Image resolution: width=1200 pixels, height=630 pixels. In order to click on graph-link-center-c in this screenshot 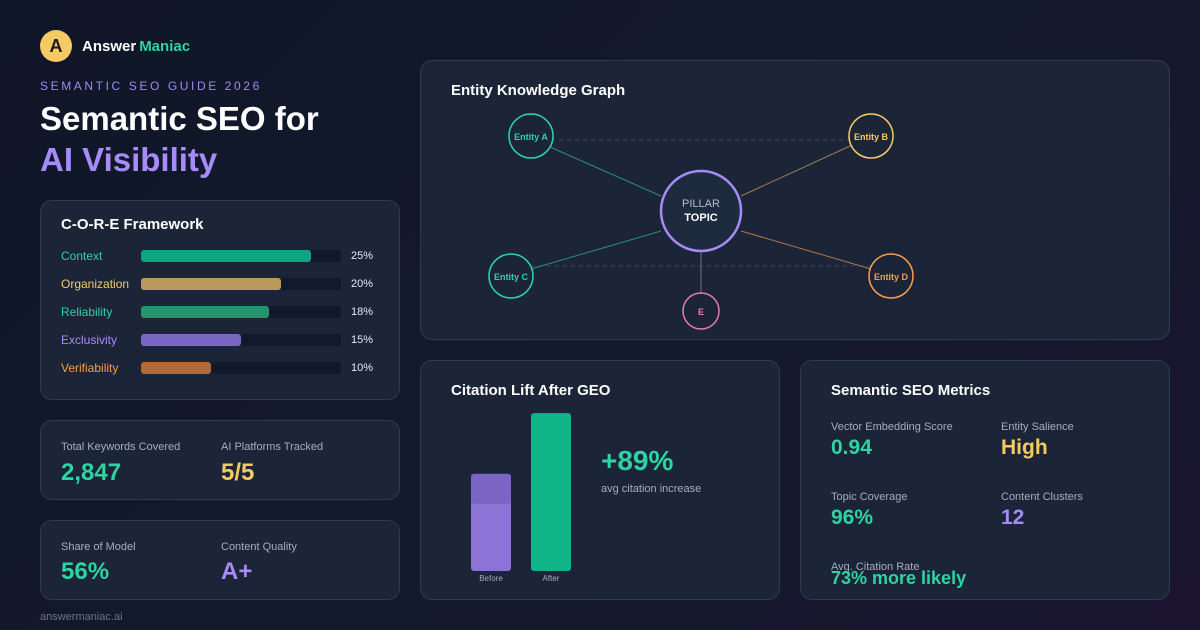, I will do `click(596, 250)`.